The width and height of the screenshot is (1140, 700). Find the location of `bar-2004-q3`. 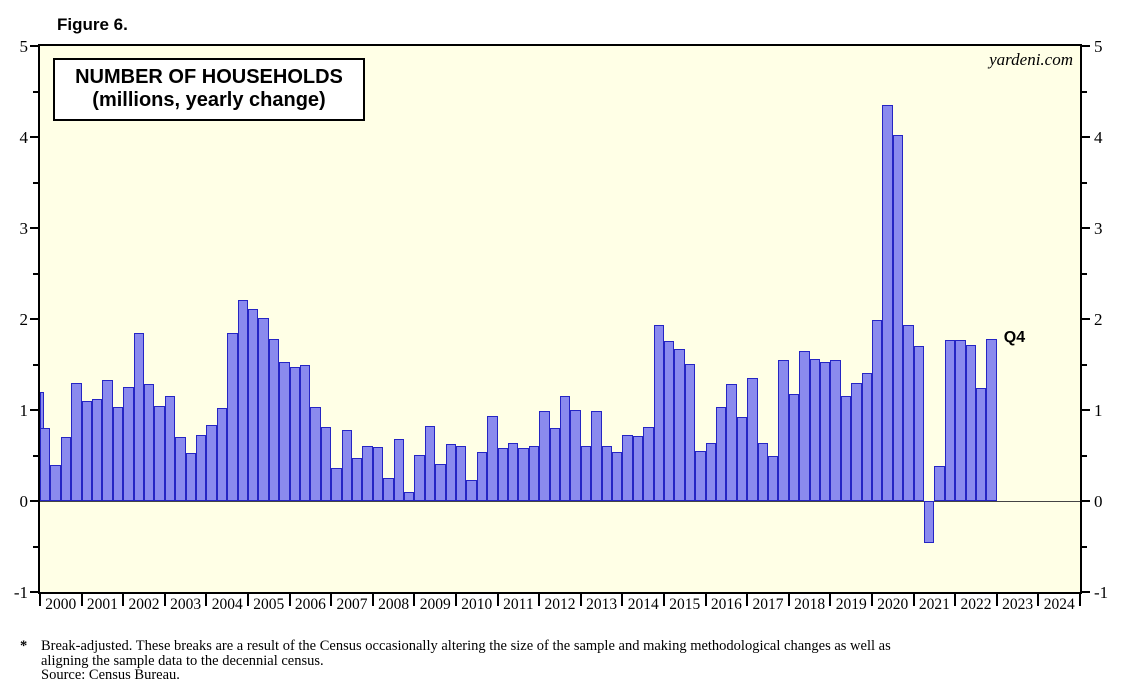

bar-2004-q3 is located at coordinates (232, 416).